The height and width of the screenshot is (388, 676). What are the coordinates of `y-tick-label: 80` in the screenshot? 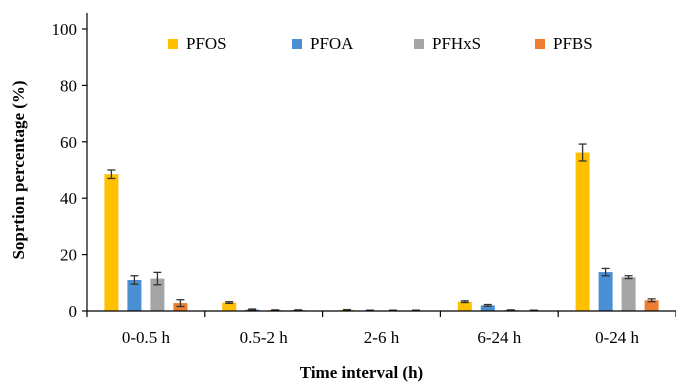 It's located at (68, 85).